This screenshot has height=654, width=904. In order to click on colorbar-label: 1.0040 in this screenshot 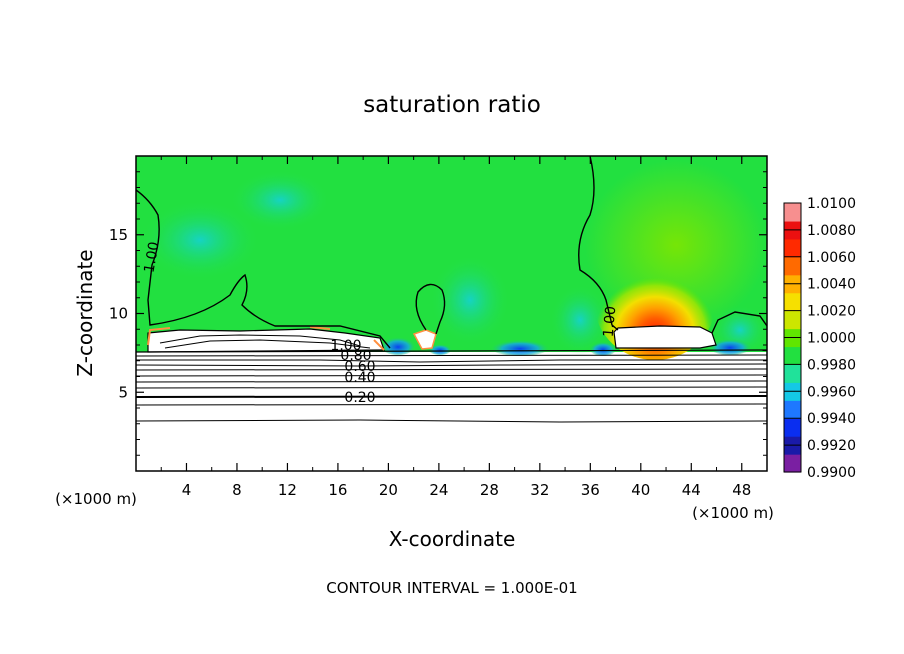, I will do `click(831, 285)`.